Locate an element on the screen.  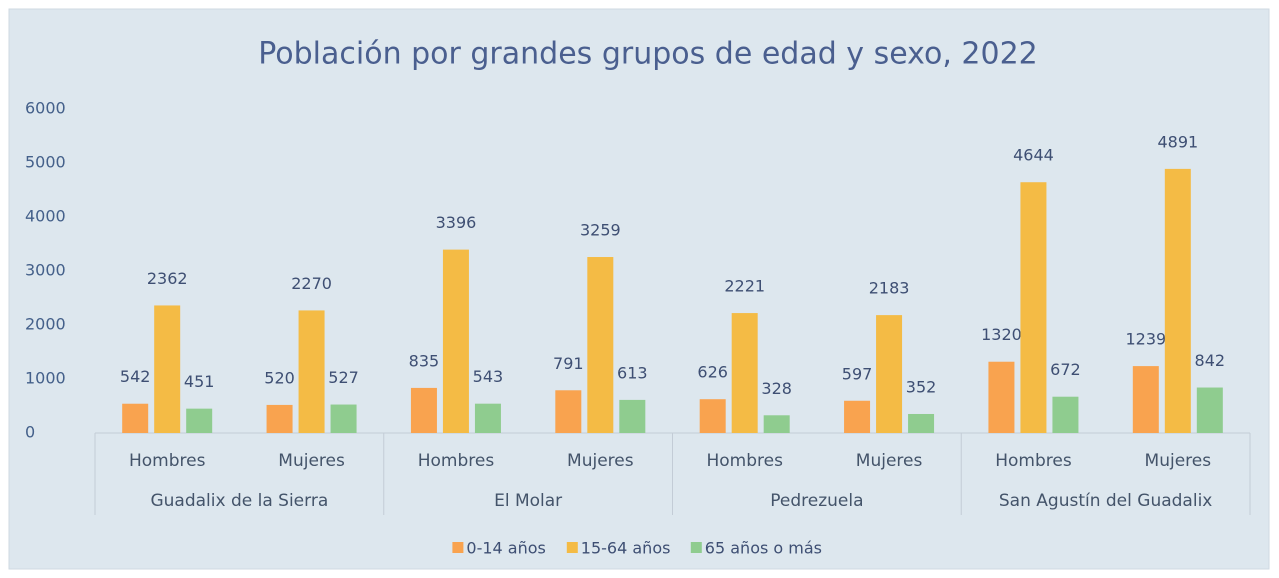
legend-label: 0-14 años is located at coordinates (505, 548).